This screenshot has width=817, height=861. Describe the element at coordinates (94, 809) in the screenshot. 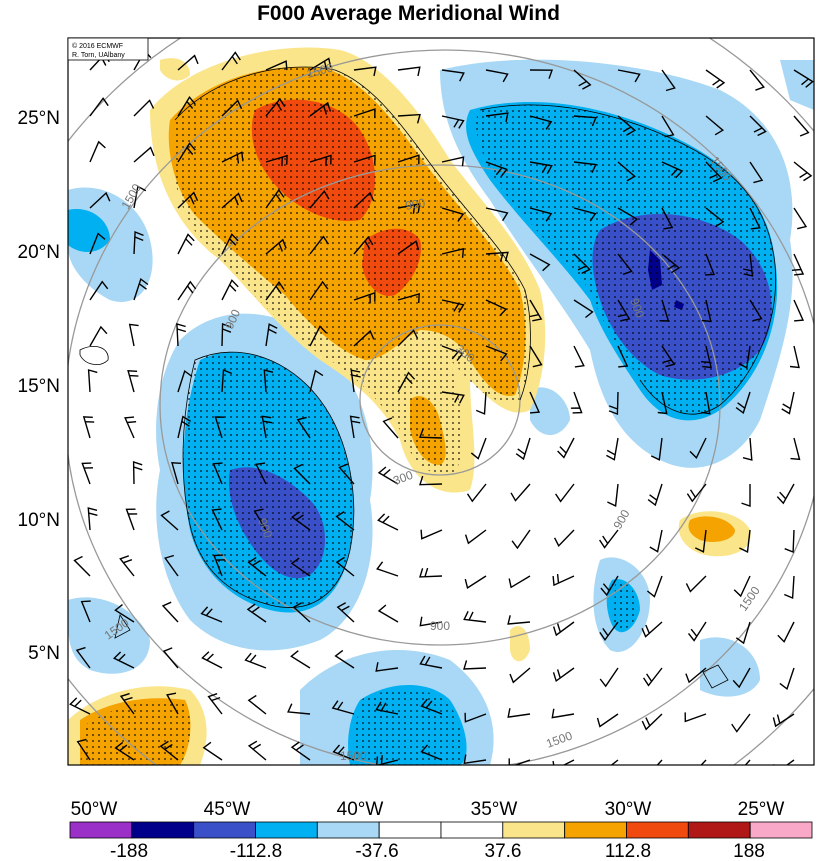

I see `x-tick-50w: 50°W` at that location.